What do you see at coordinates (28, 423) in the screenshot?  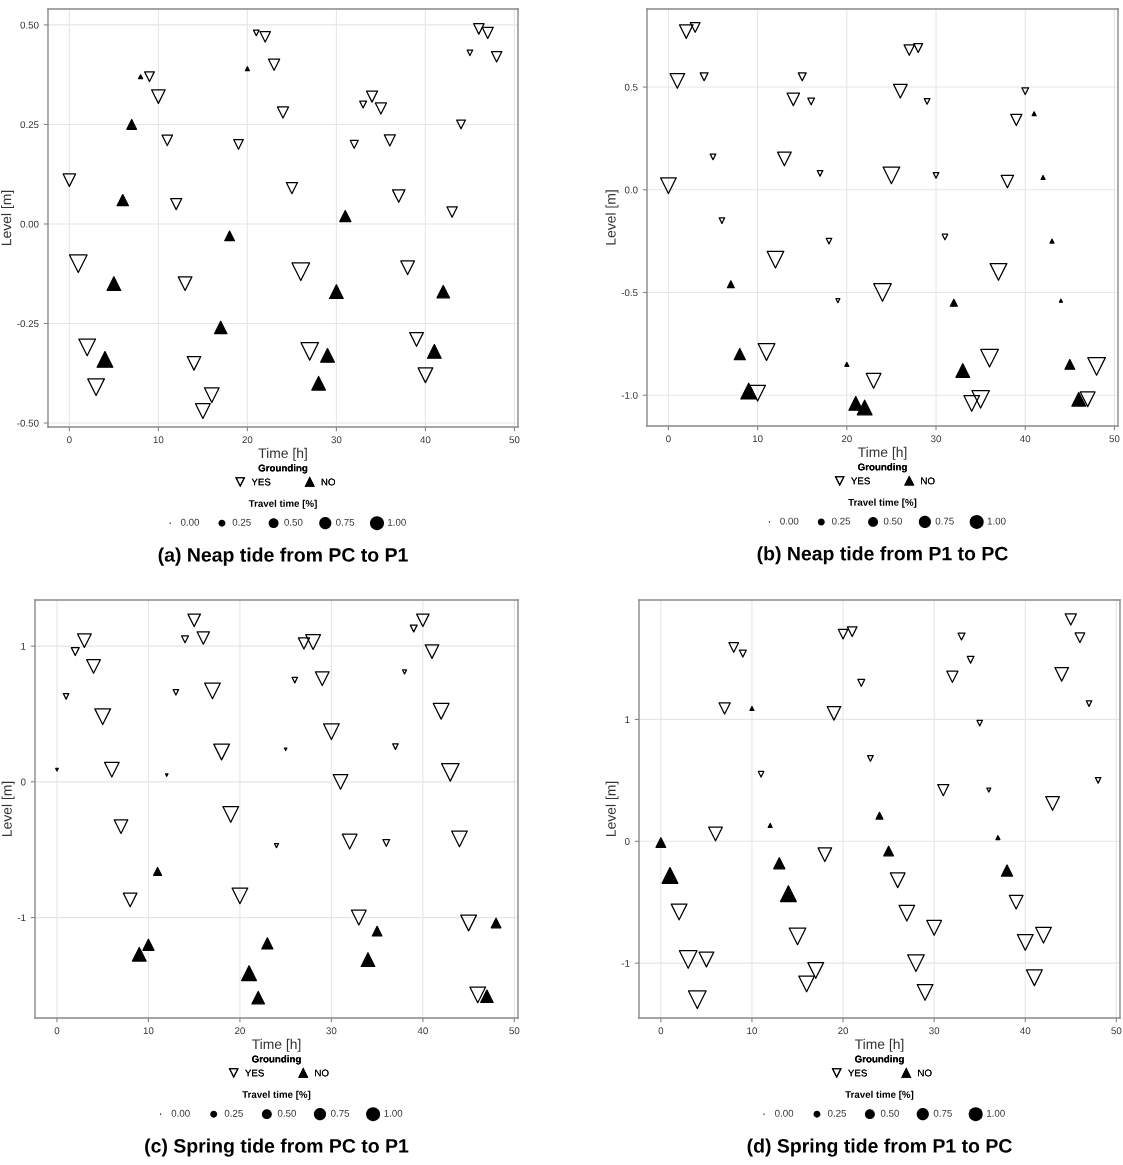 I see `y-tick-label: -0.50` at bounding box center [28, 423].